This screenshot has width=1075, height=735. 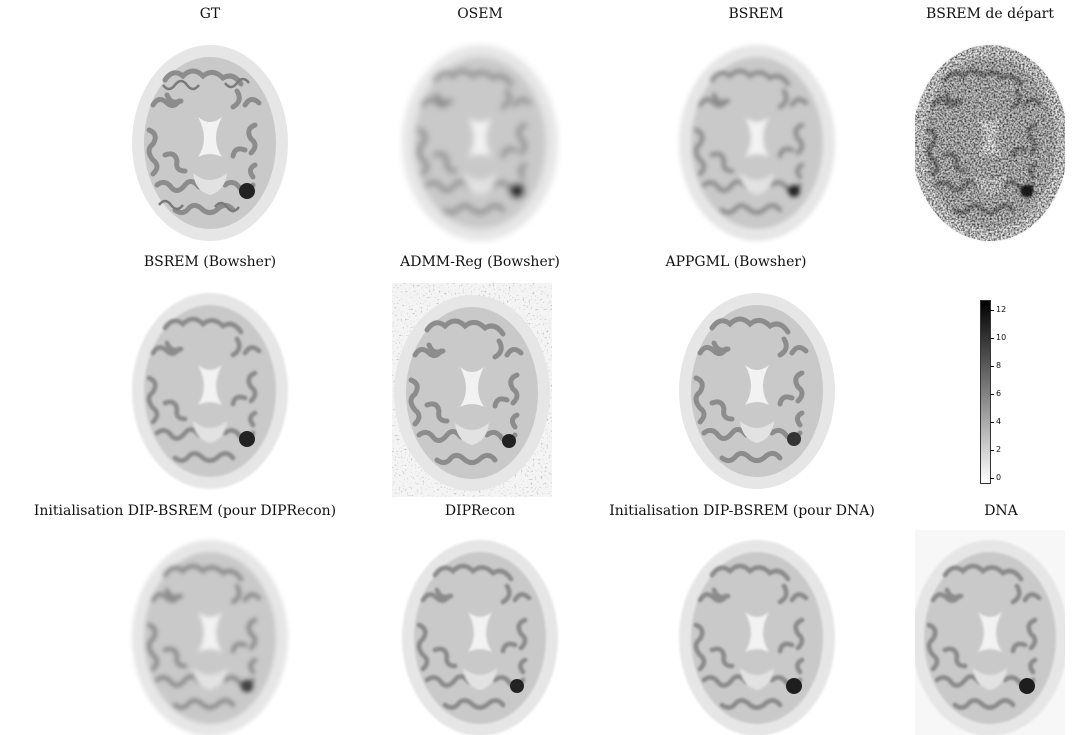 I want to click on brain-image-admm-reg-bowsher-svg, so click(x=472, y=390).